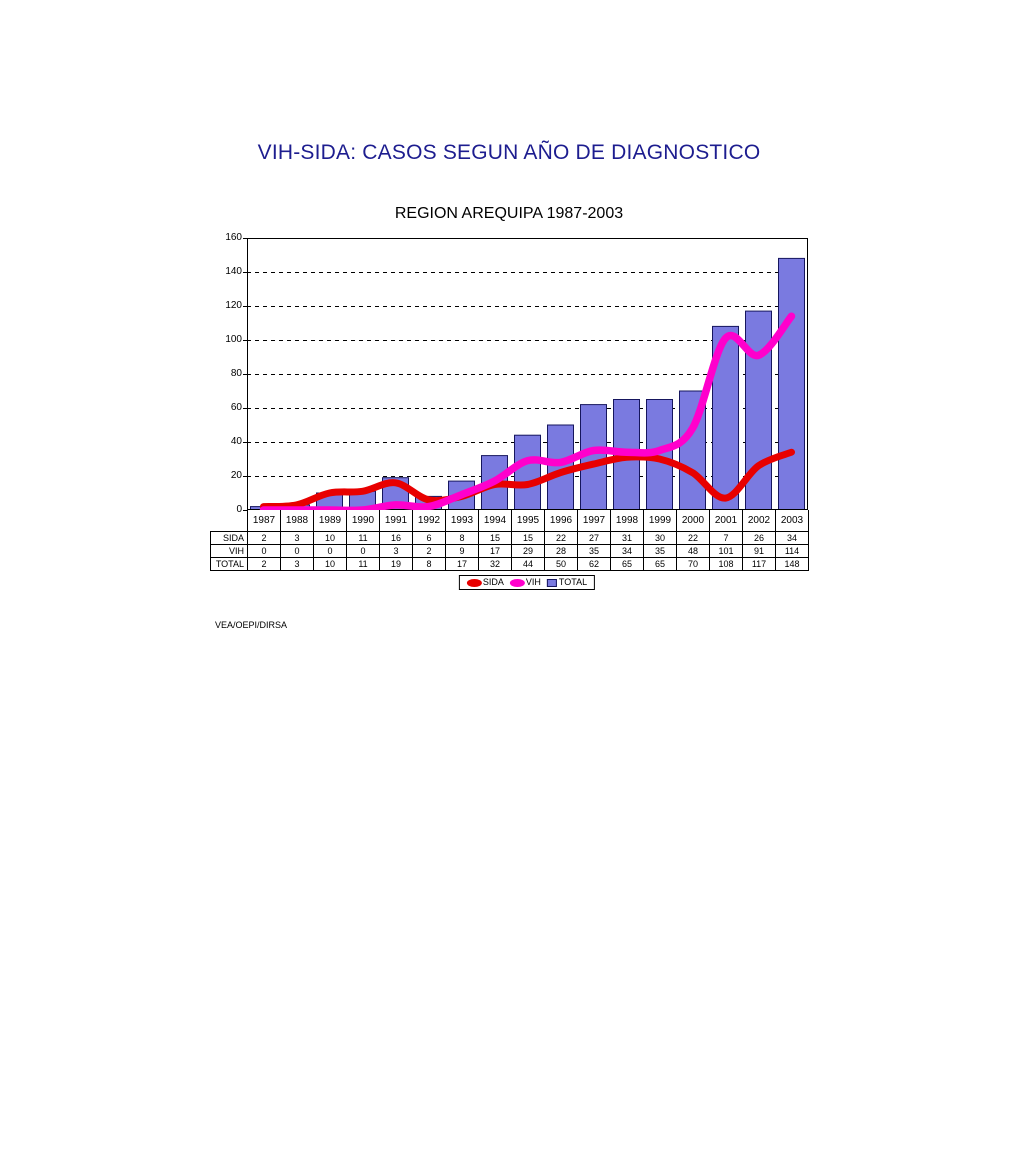 The width and height of the screenshot is (1024, 1152). Describe the element at coordinates (528, 521) in the screenshot. I see `year-cell: 1995` at that location.